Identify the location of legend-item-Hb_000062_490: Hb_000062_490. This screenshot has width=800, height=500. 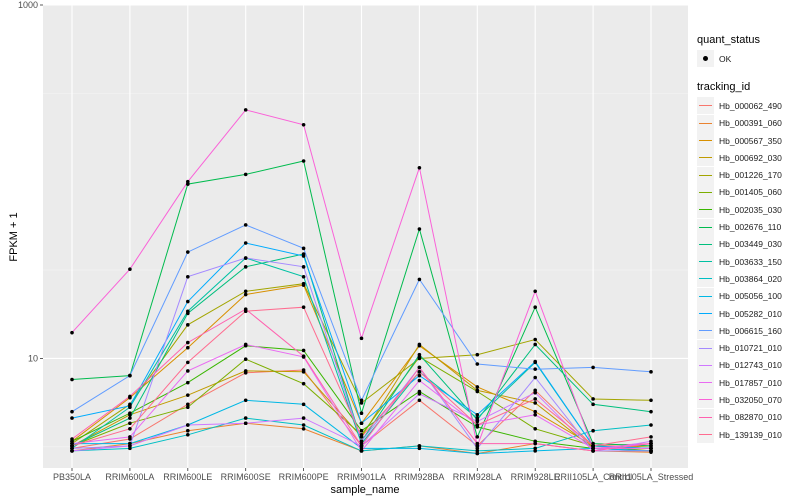
(747, 106).